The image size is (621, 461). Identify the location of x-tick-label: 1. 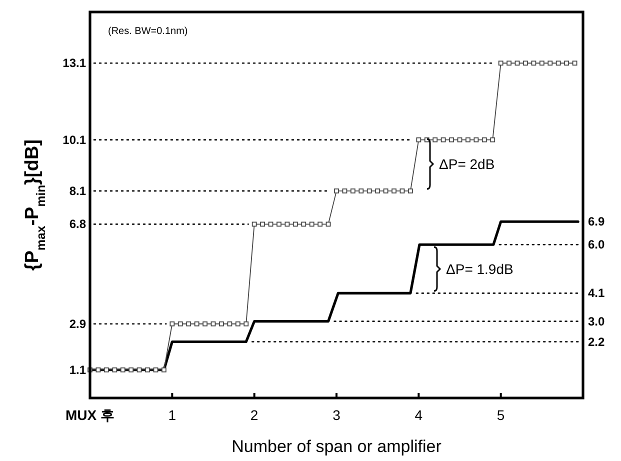
(172, 415).